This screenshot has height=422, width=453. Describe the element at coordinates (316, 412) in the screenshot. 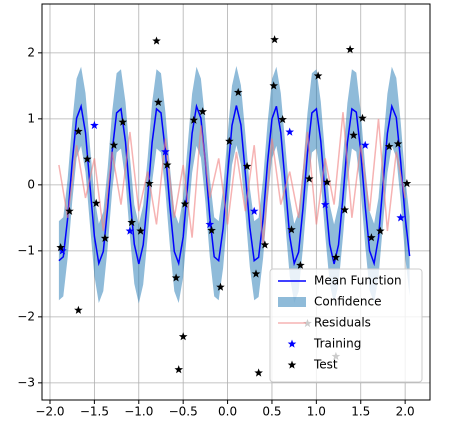

I see `x-tick-label: 1.0` at that location.